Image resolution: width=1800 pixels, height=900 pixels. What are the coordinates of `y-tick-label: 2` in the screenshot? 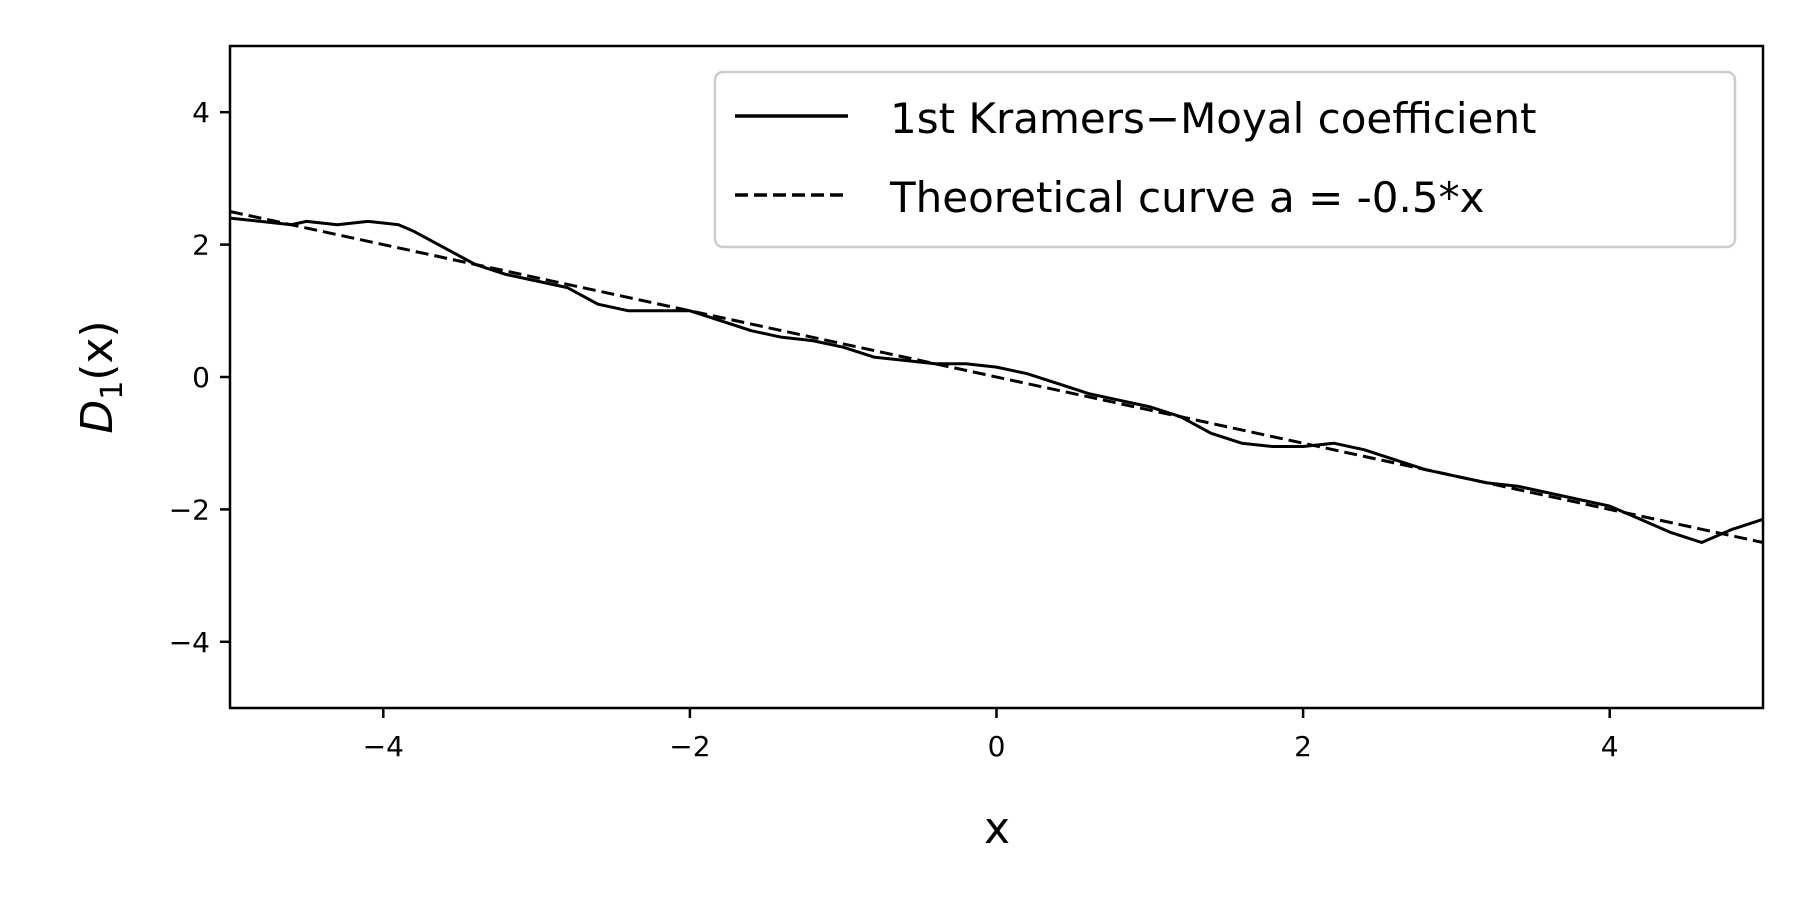 It's located at (201, 245).